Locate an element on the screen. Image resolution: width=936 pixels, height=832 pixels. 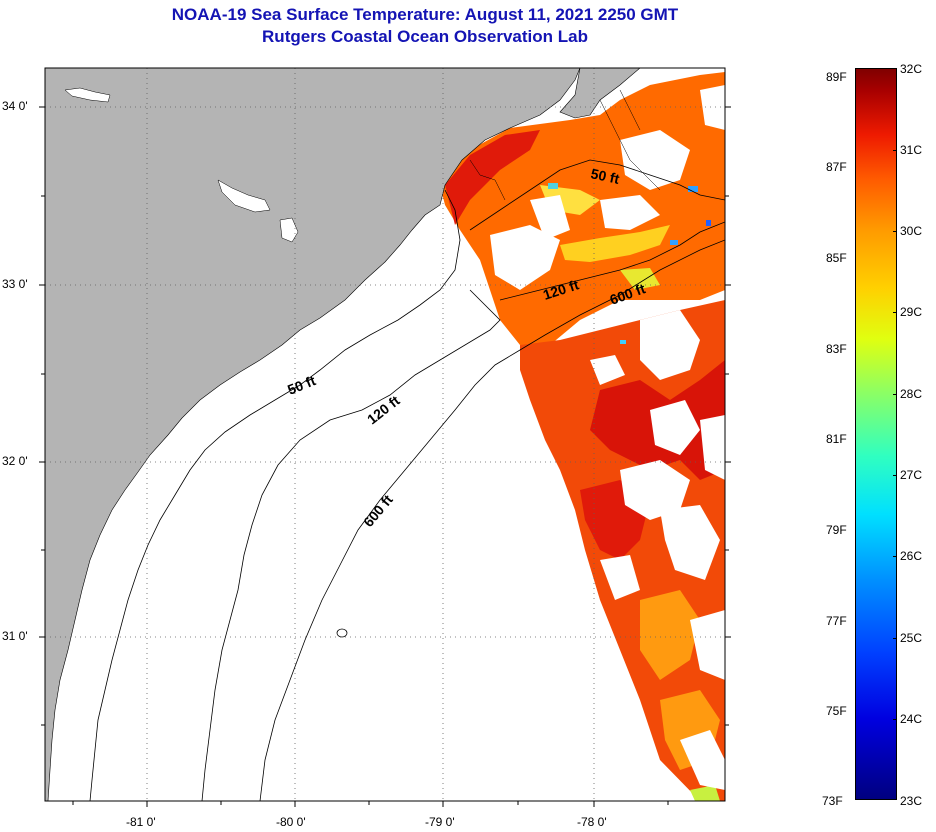
colorbar-celsius-label: 29C is located at coordinates (911, 312).